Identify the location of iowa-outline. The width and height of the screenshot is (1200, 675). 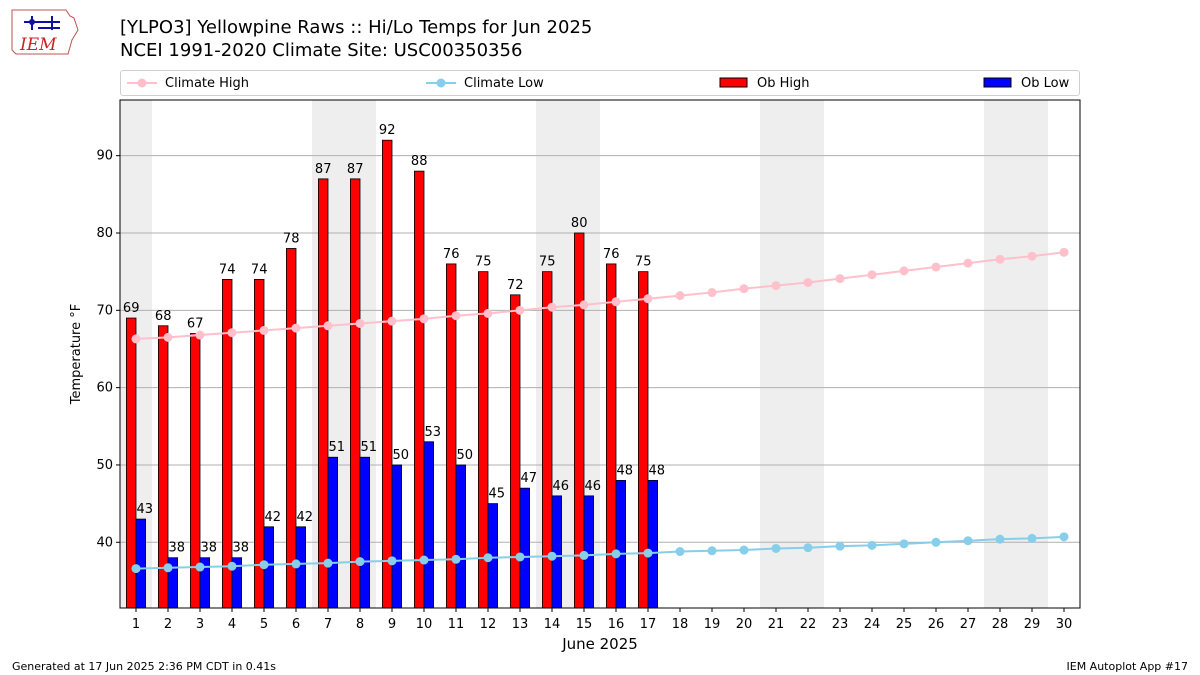
(45, 32).